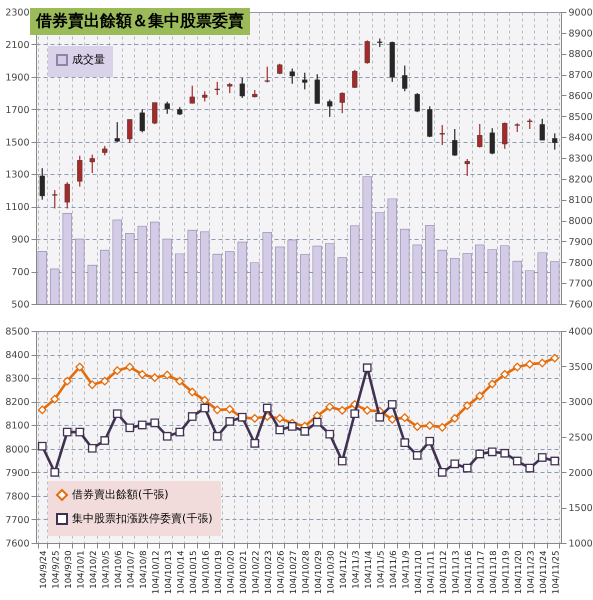  I want to click on x-tick-label: 104/11/12, so click(443, 572).